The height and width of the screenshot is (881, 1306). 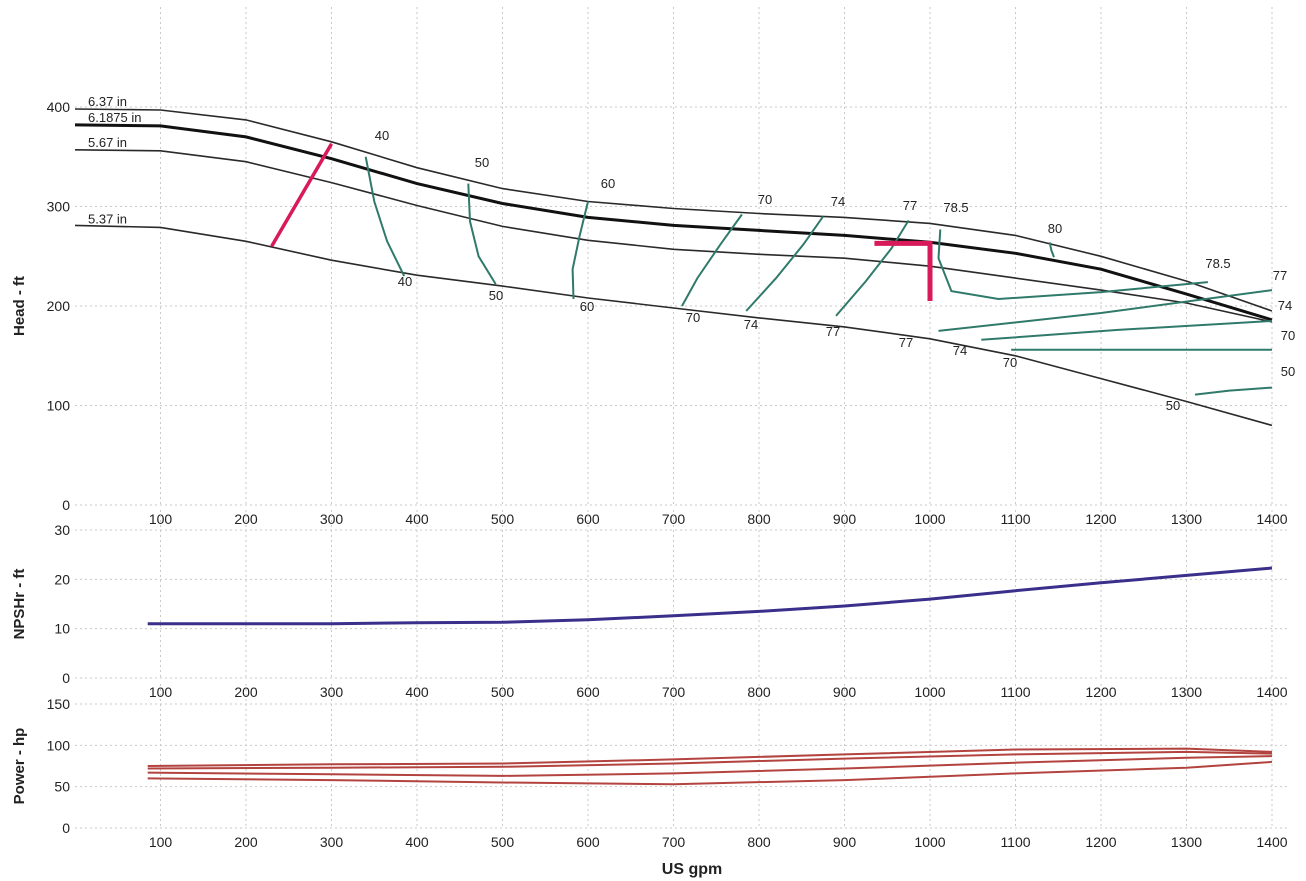 I want to click on y-axis-label: Head - ft, so click(x=19, y=306).